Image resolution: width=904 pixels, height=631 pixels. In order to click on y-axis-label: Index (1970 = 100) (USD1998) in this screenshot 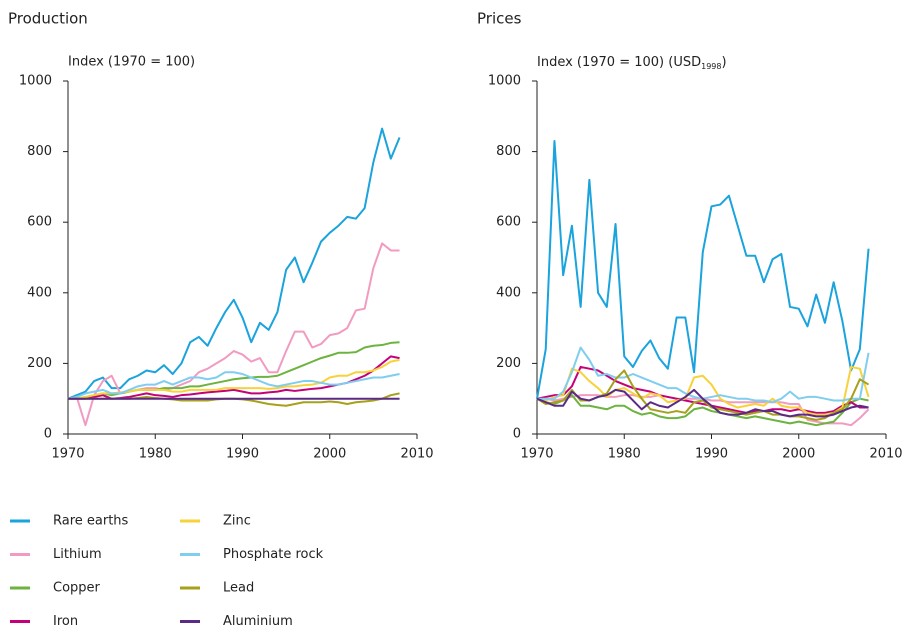, I will do `click(632, 63)`.